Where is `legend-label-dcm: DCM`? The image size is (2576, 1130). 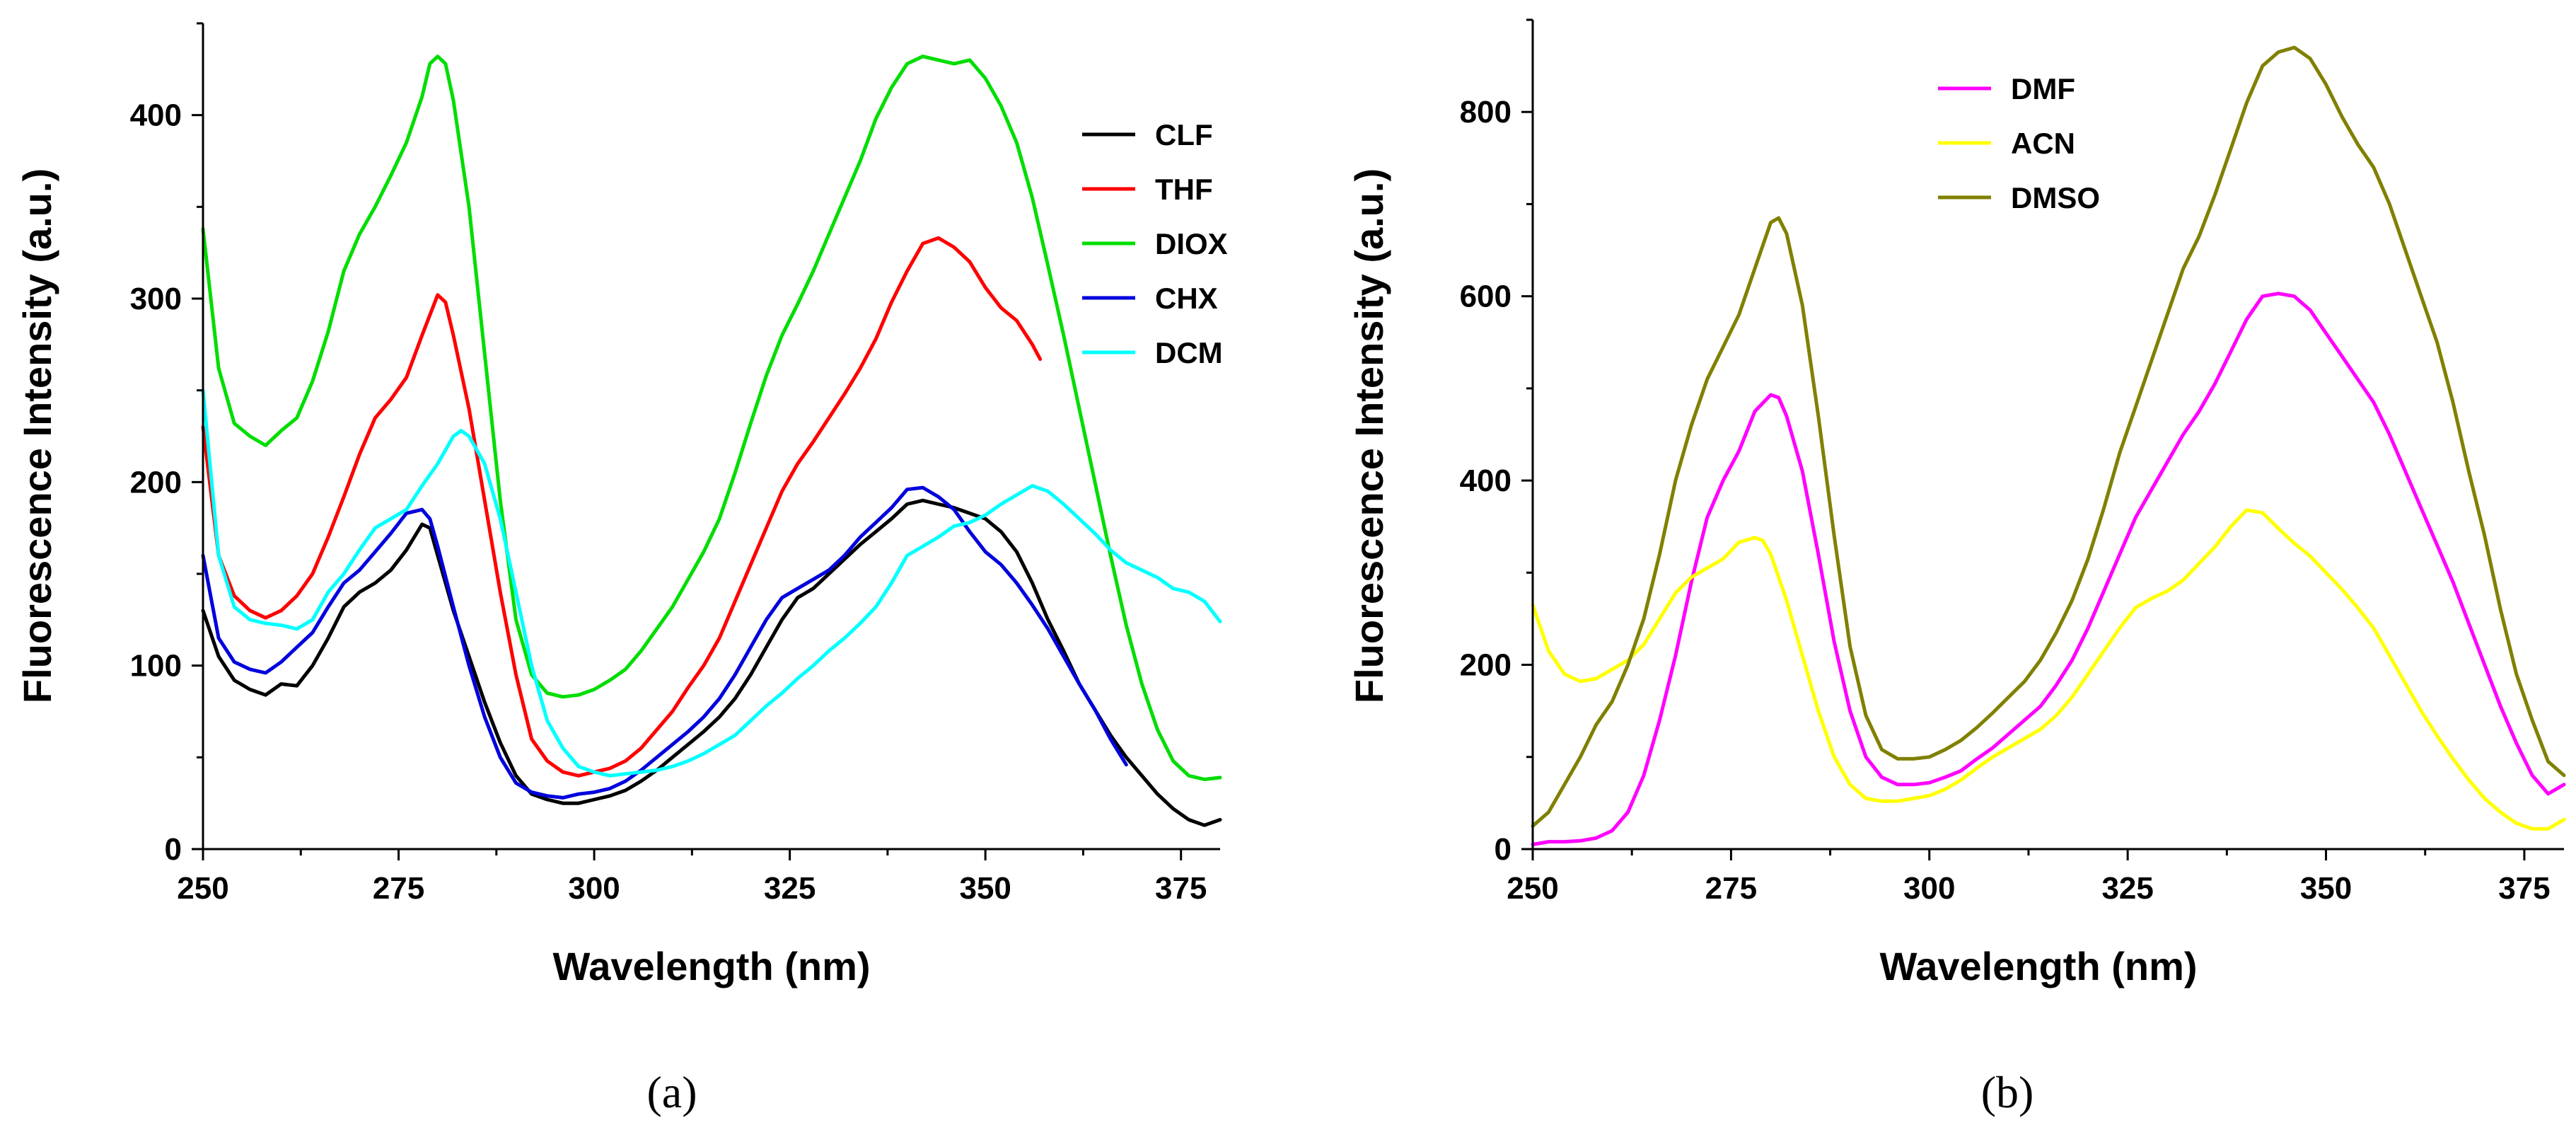
legend-label-dcm: DCM is located at coordinates (1189, 353).